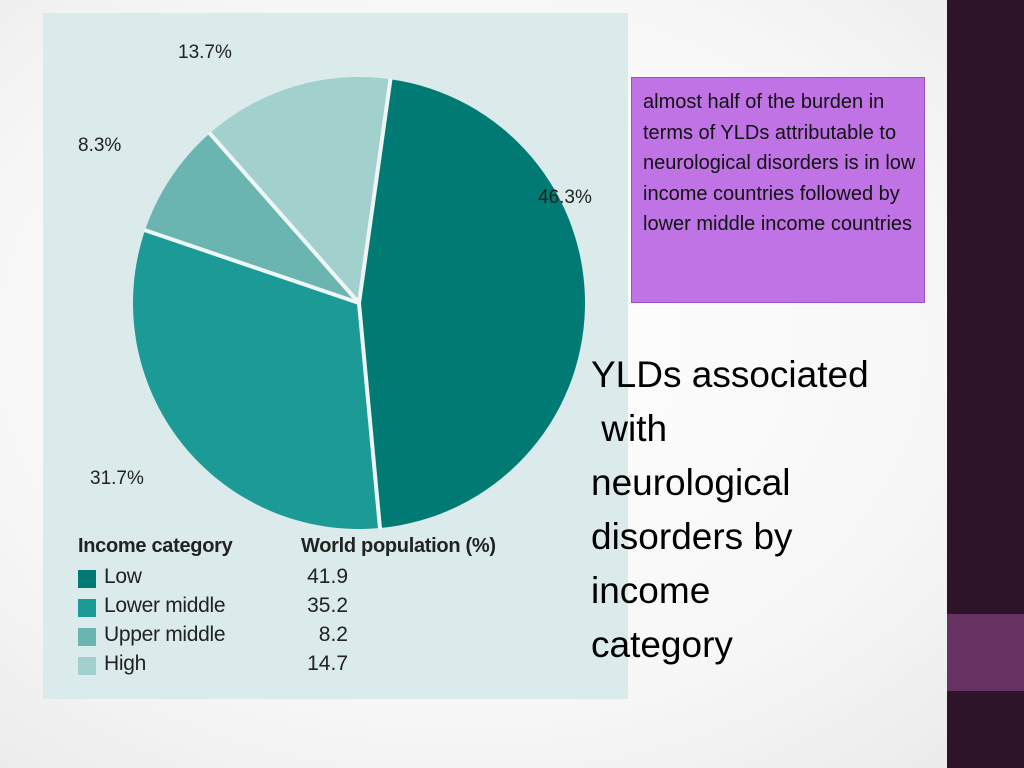  What do you see at coordinates (117, 478) in the screenshot?
I see `pct-label-lower-middle: 31.7%` at bounding box center [117, 478].